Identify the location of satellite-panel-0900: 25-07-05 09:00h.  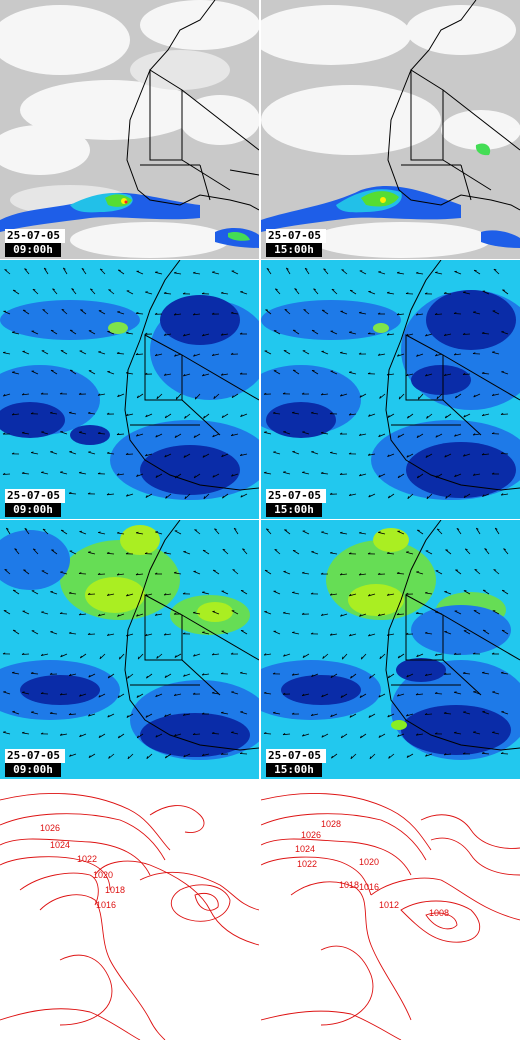
(129, 129).